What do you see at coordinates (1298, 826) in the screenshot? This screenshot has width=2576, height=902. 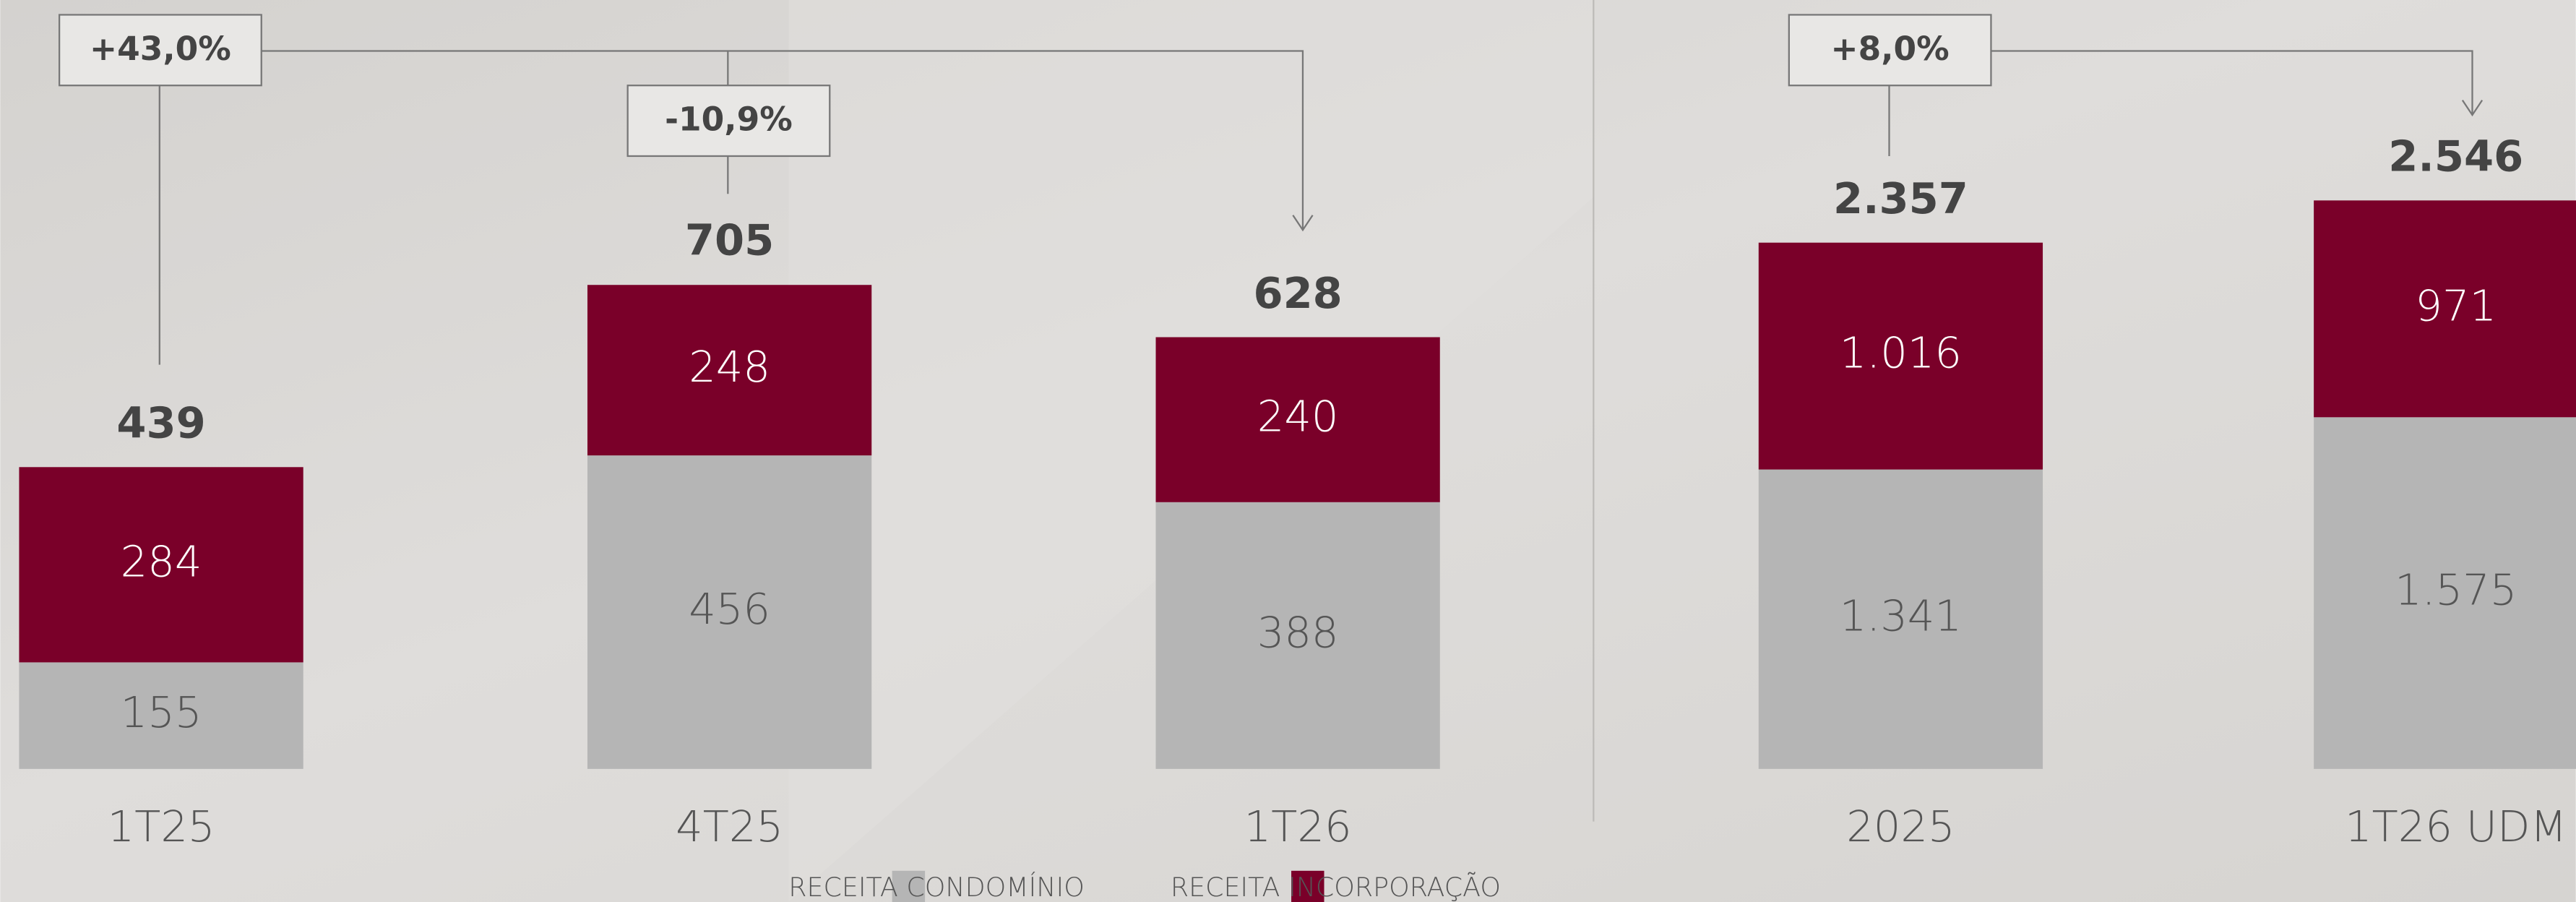 I see `x-tick-label: 1T26` at bounding box center [1298, 826].